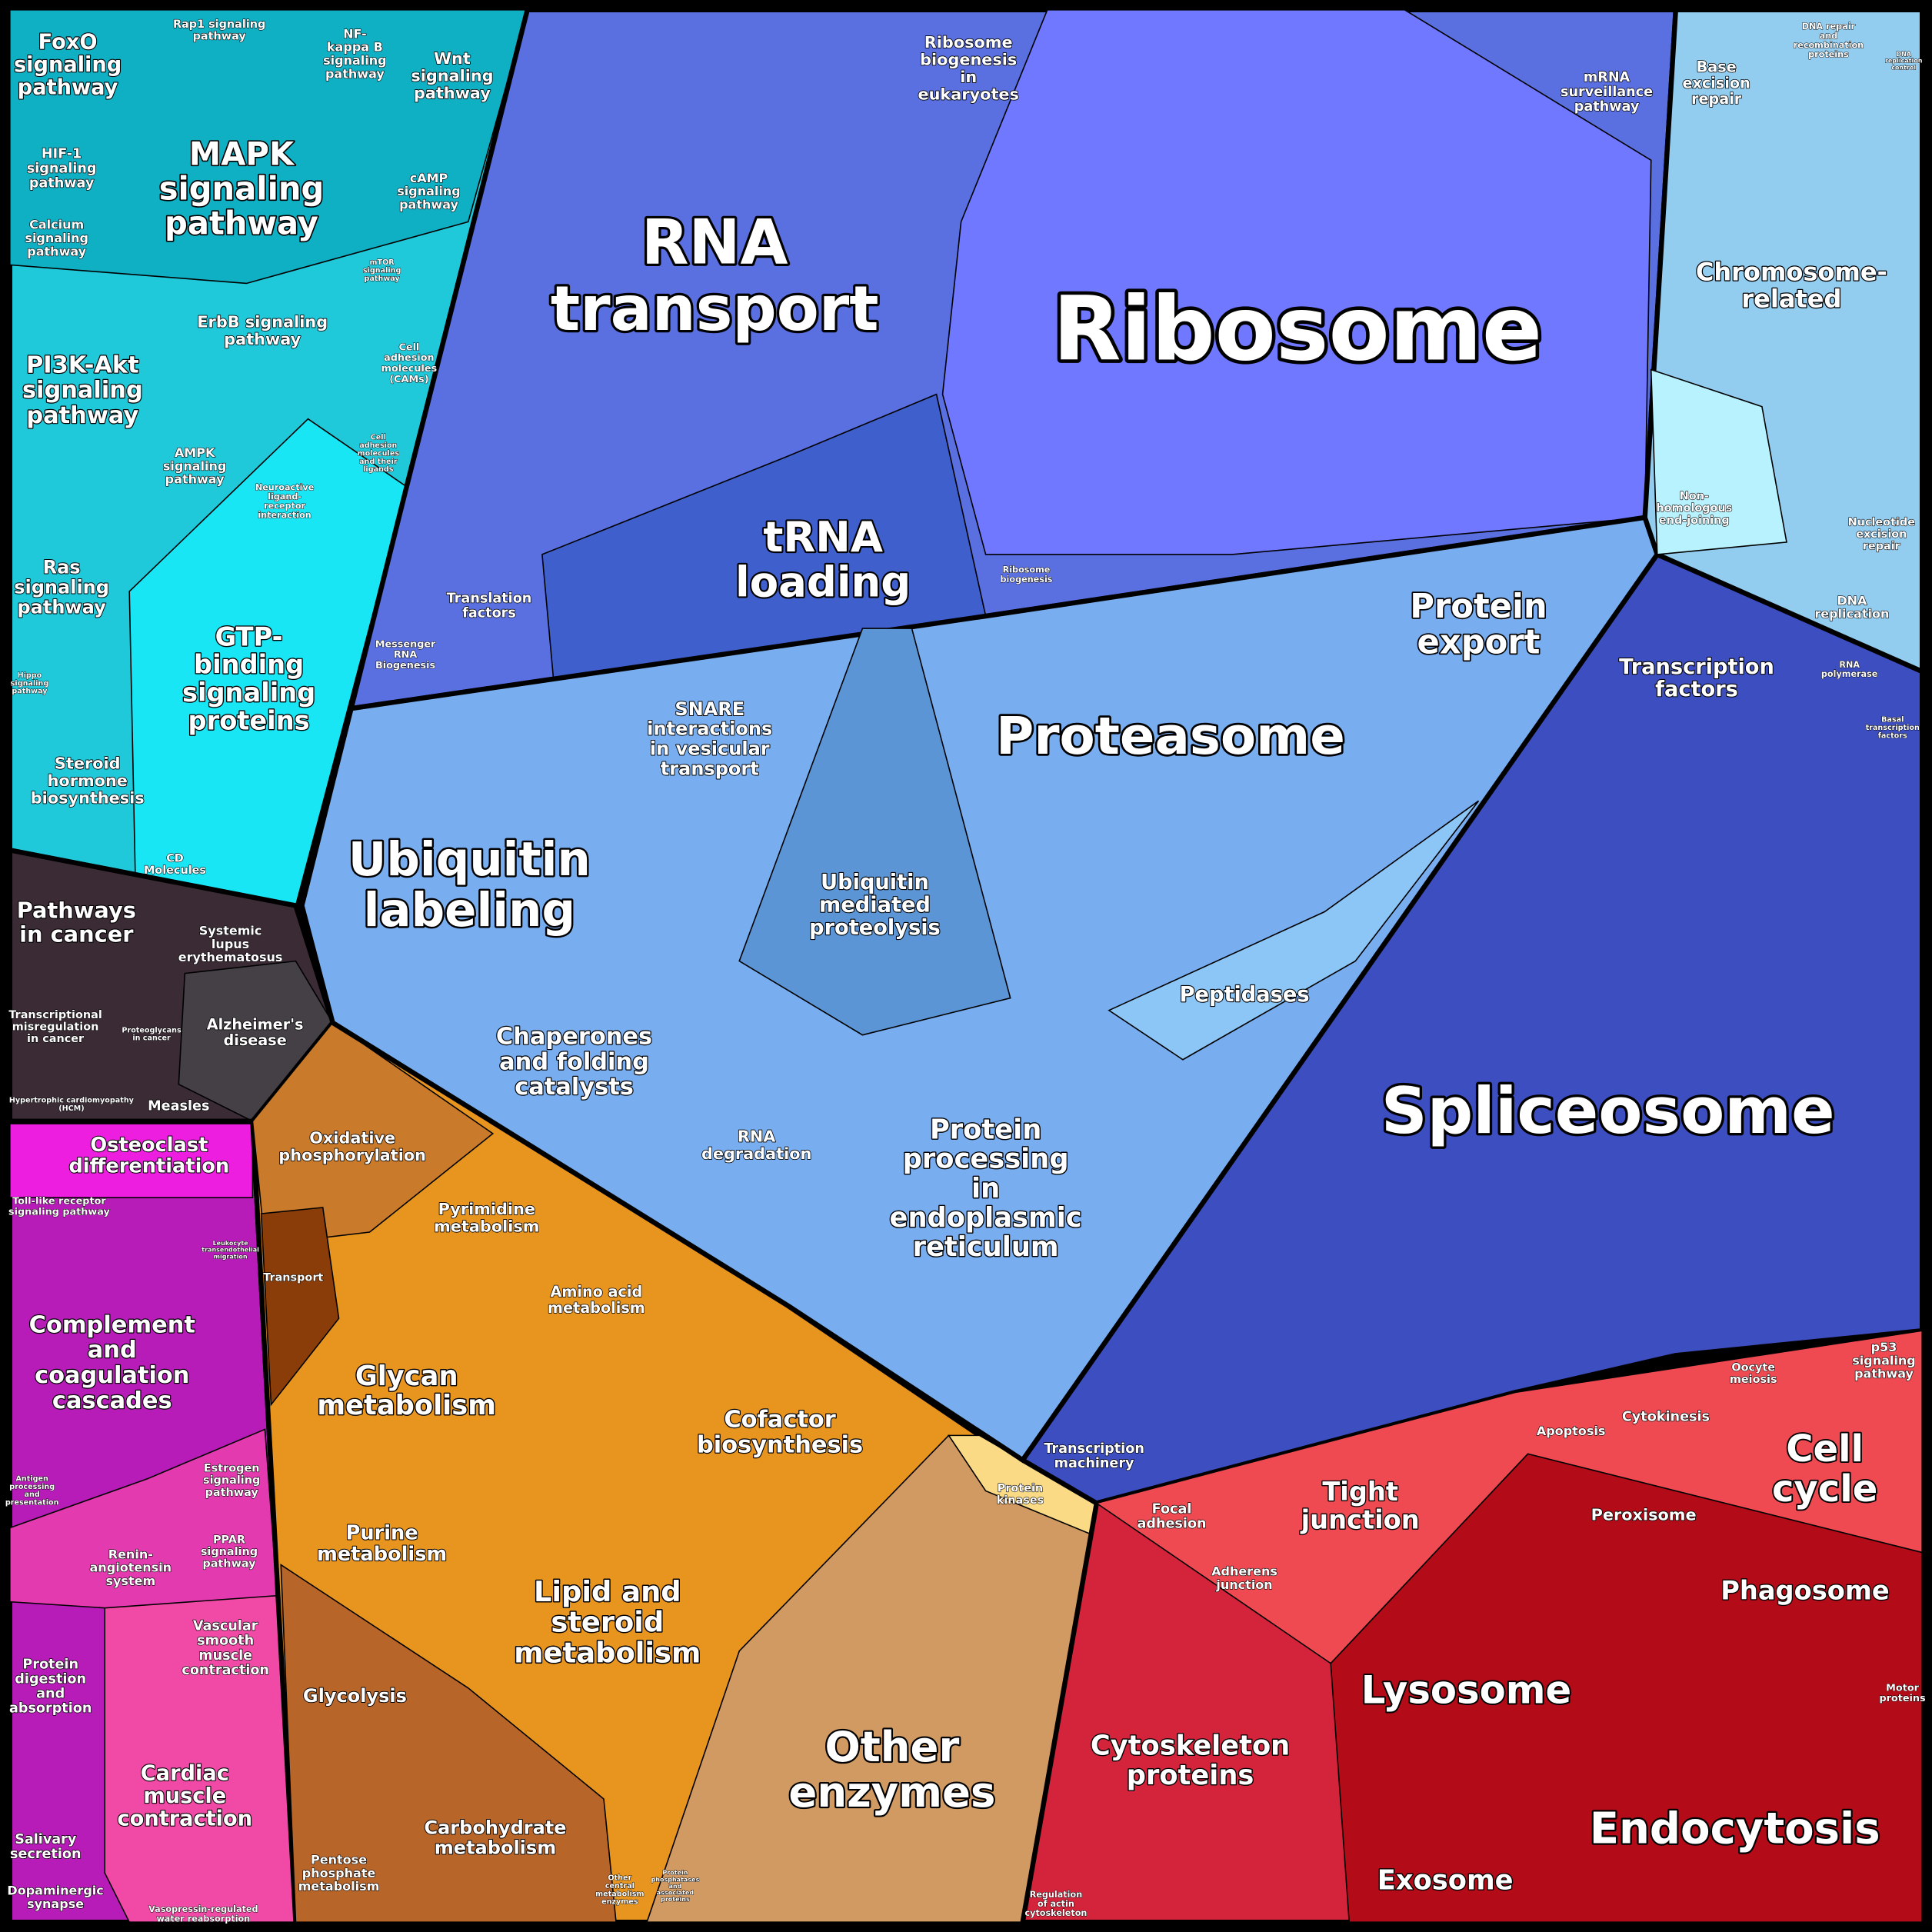 The width and height of the screenshot is (1932, 1932). What do you see at coordinates (230, 1250) in the screenshot?
I see `region-label: transendothelial` at bounding box center [230, 1250].